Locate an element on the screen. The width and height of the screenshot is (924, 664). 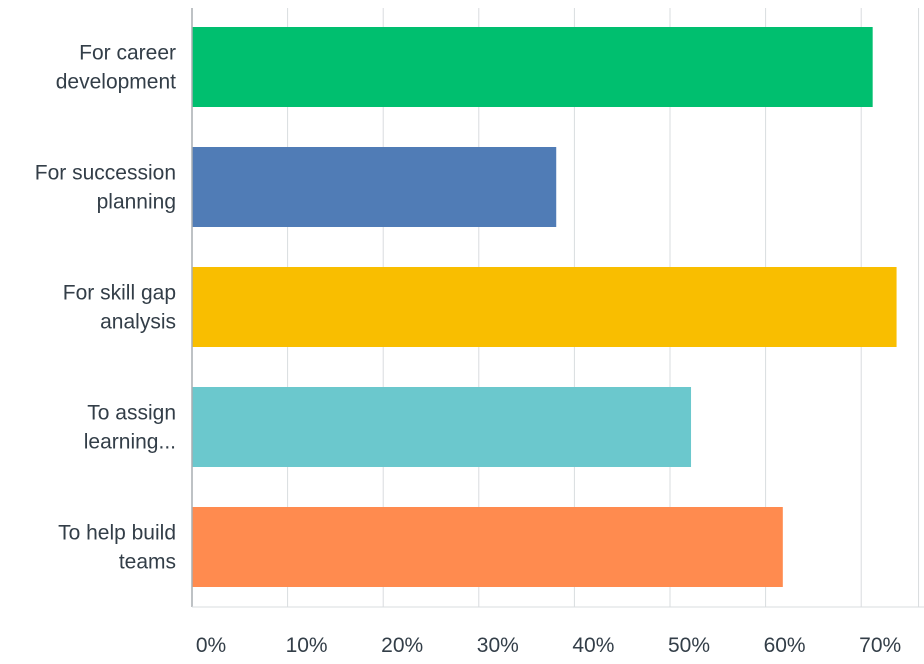
x-tick-label: 20% is located at coordinates (402, 645).